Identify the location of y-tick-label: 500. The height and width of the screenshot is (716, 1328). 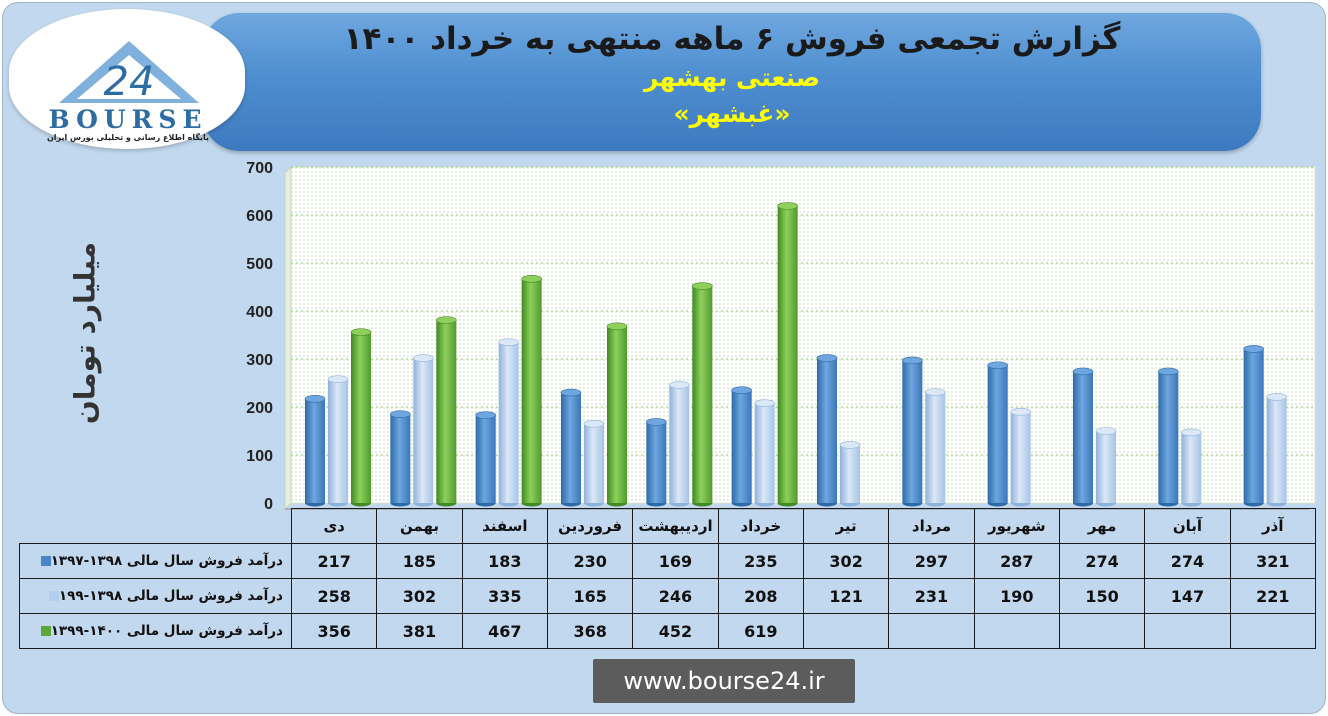
(259, 264).